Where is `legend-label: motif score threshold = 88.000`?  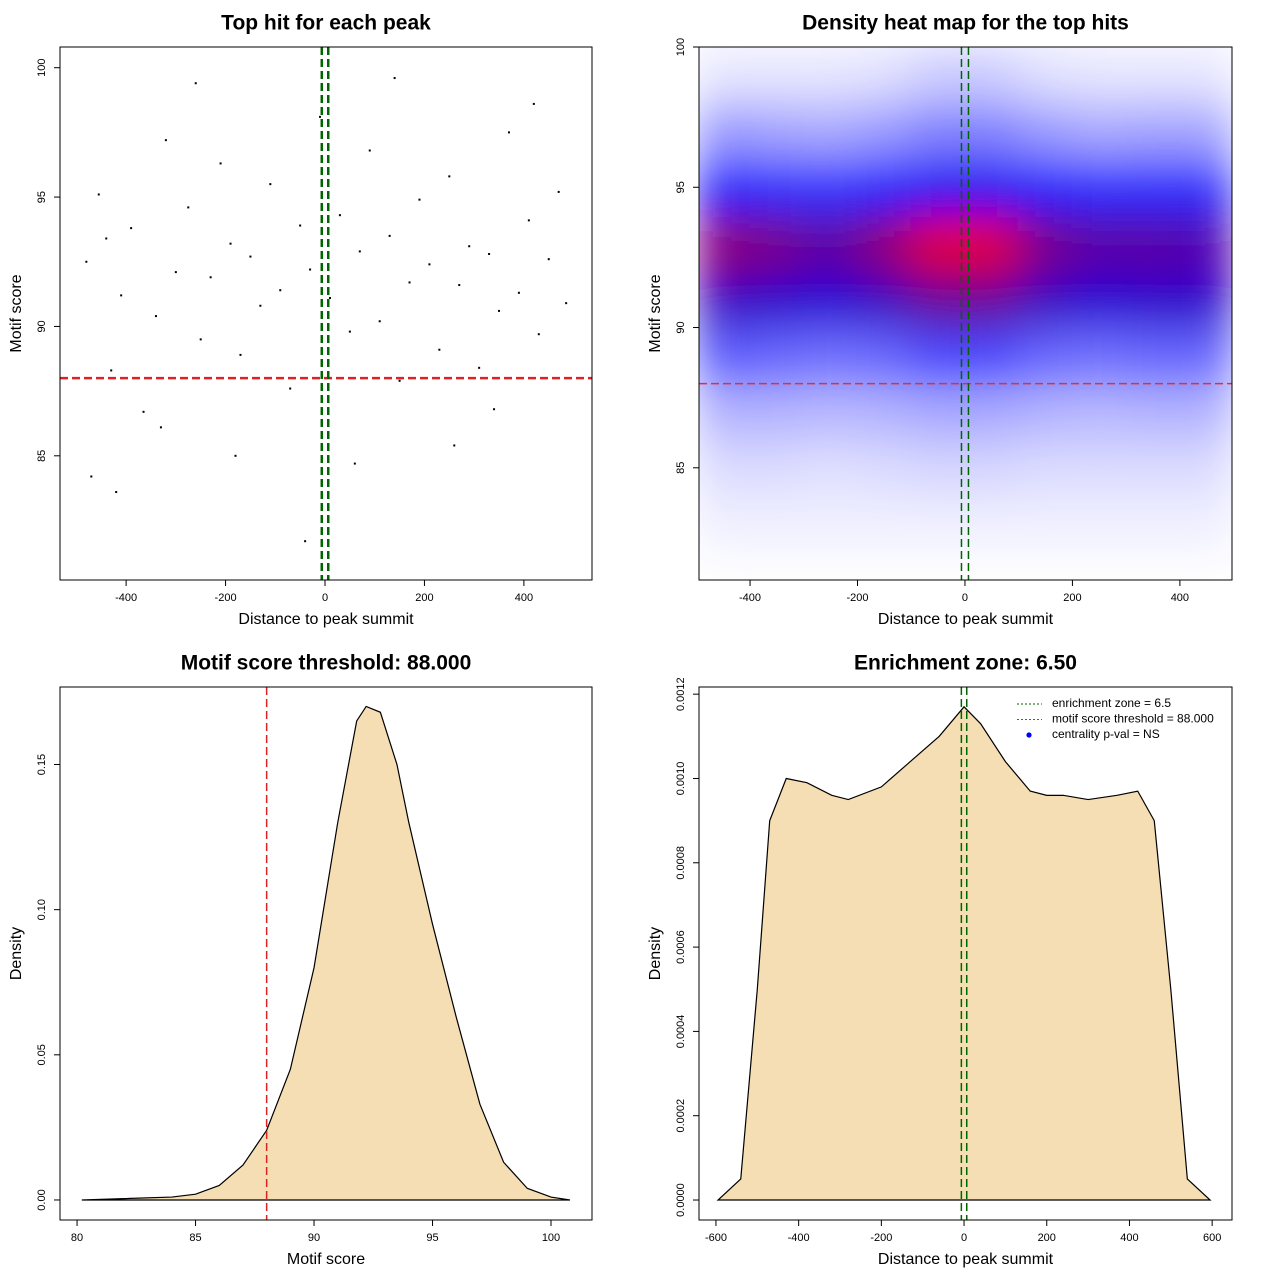 legend-label: motif score threshold = 88.000 is located at coordinates (1133, 719).